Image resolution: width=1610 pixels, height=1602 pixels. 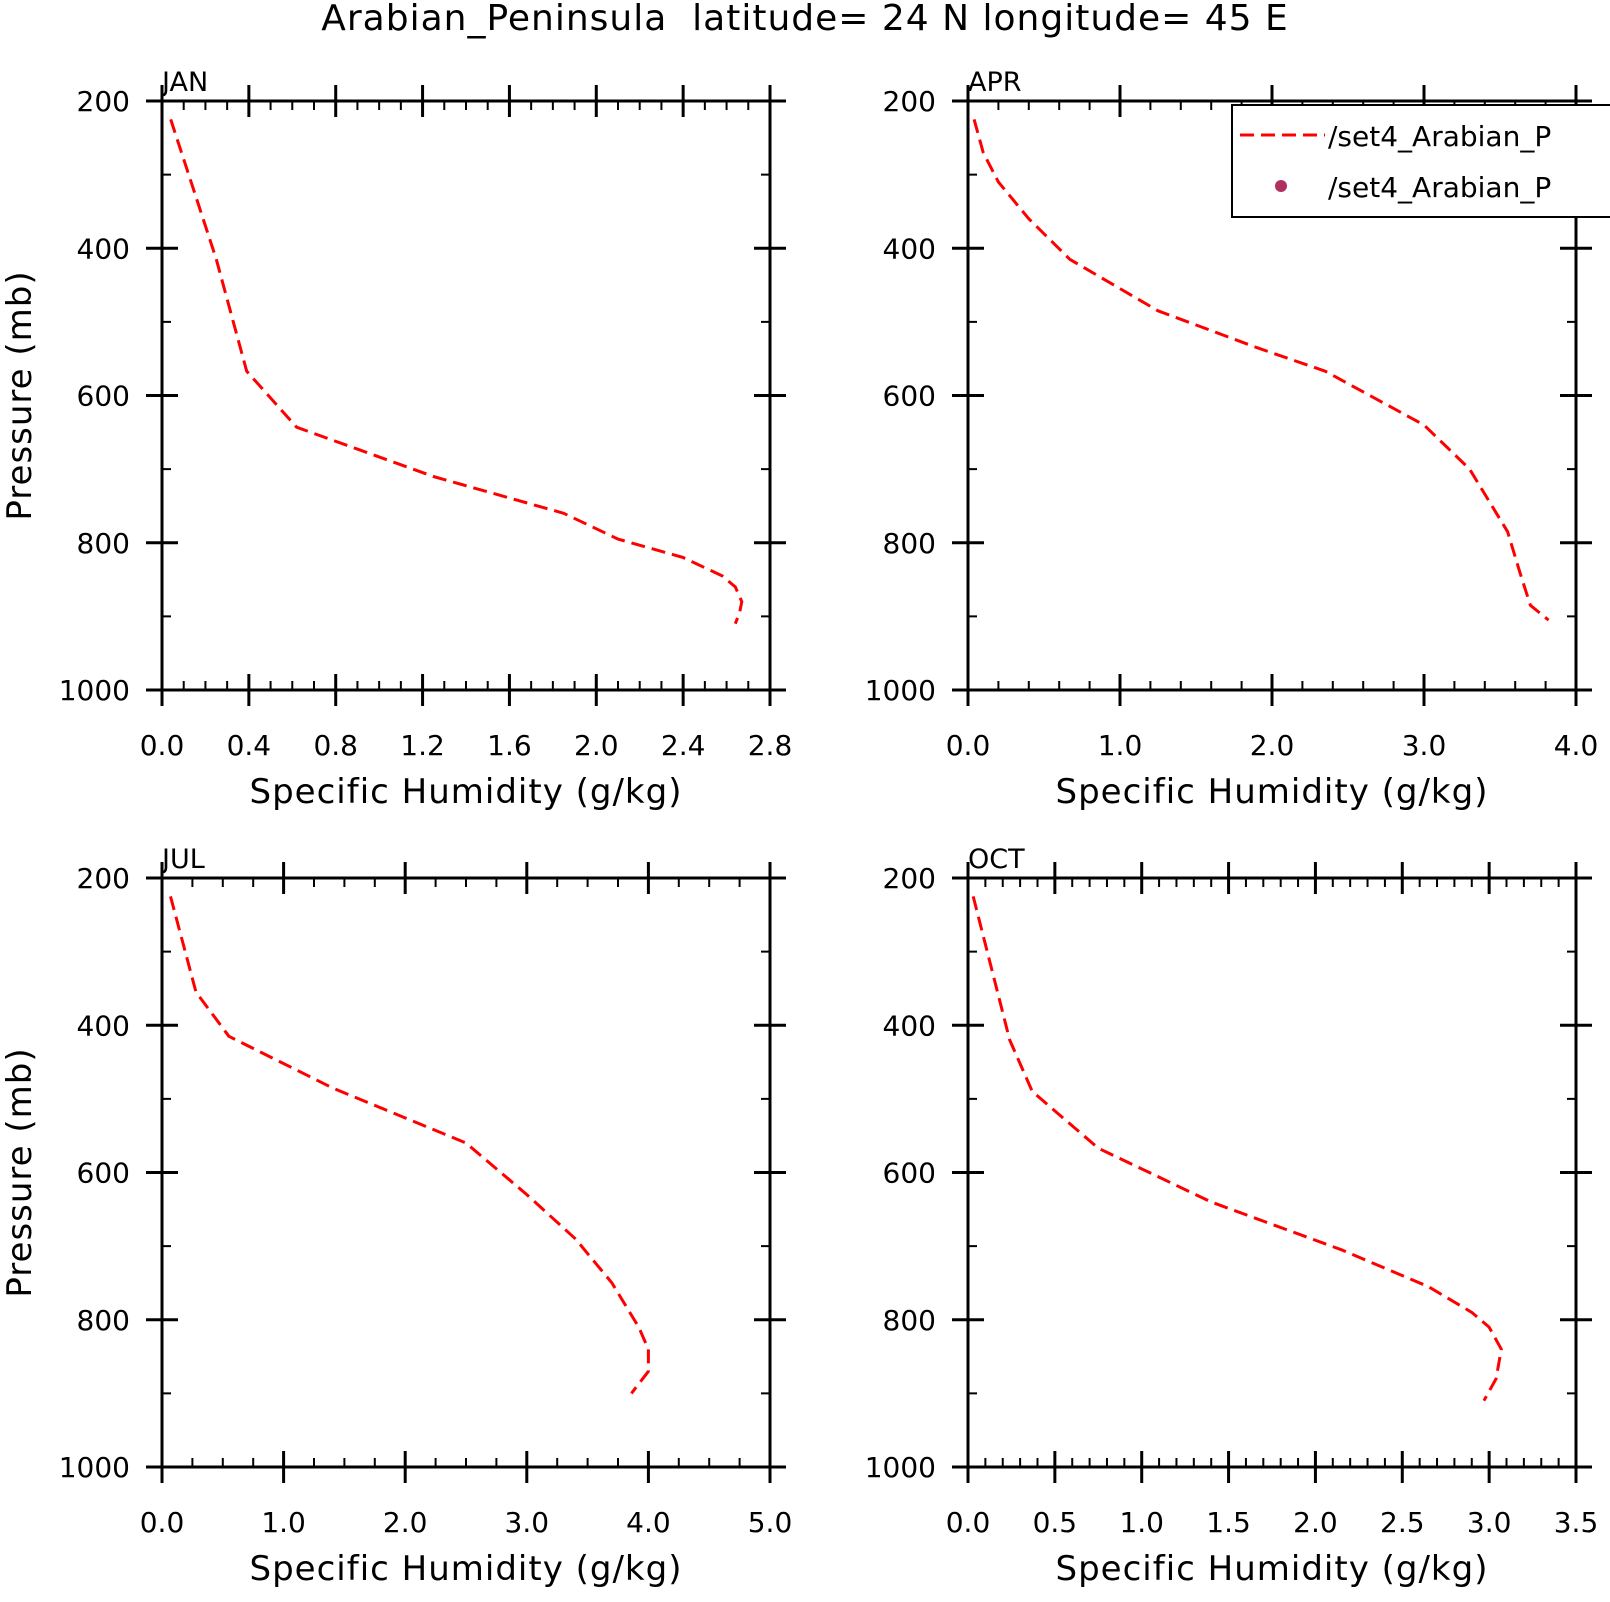 I want to click on x-tick-label: 0.8, so click(x=335, y=745).